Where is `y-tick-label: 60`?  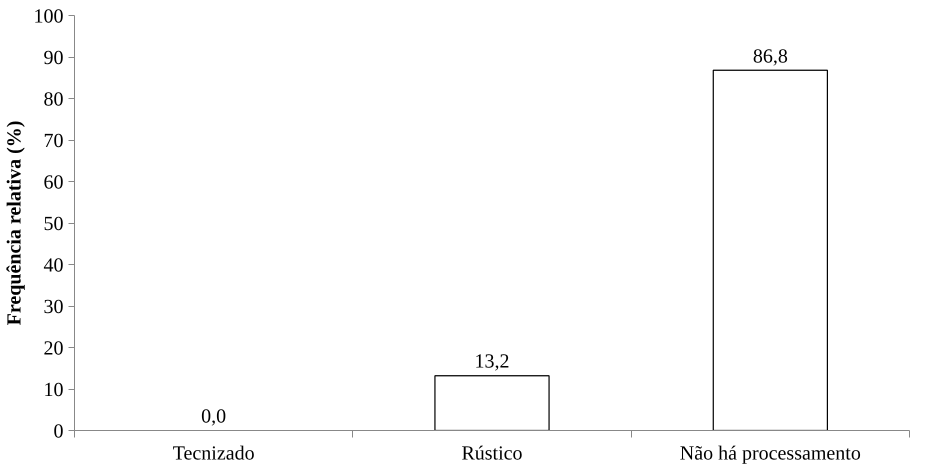
y-tick-label: 60 is located at coordinates (54, 183).